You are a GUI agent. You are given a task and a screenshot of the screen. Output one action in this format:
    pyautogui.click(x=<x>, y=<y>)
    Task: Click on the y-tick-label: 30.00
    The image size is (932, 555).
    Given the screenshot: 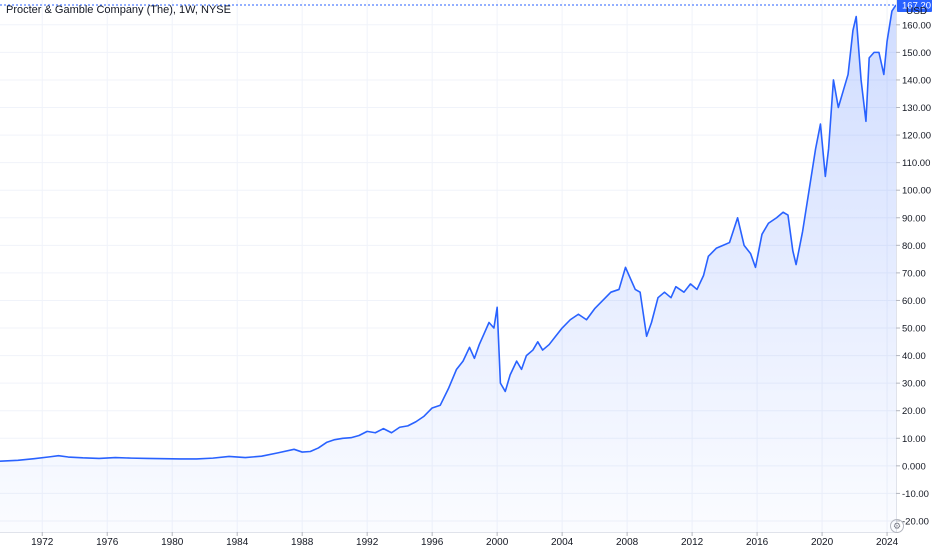 What is the action you would take?
    pyautogui.click(x=914, y=384)
    